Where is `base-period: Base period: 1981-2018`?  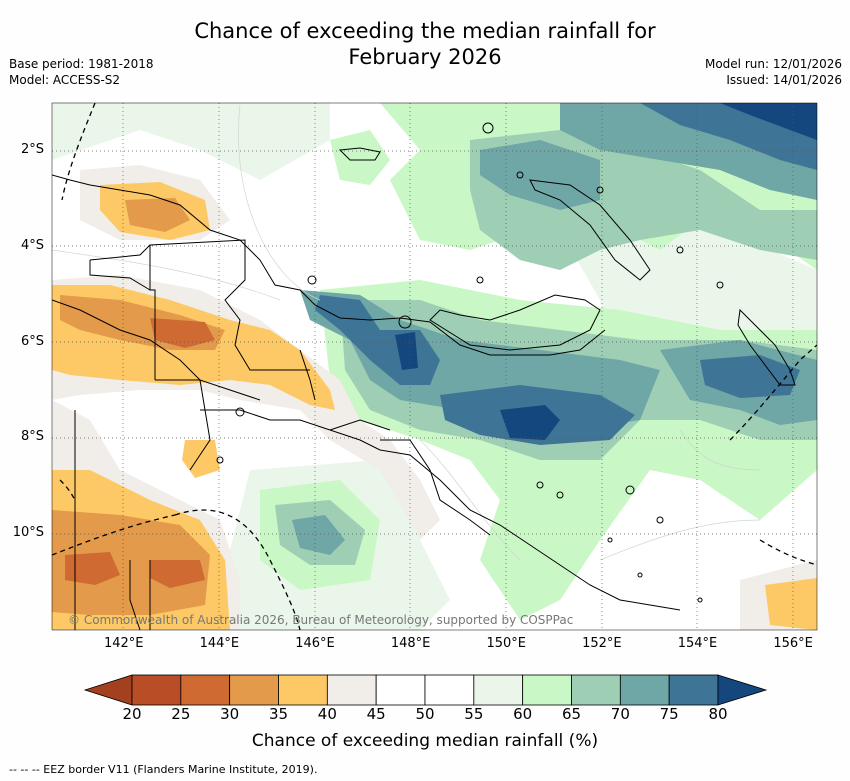
base-period: Base period: 1981-2018 is located at coordinates (81, 64).